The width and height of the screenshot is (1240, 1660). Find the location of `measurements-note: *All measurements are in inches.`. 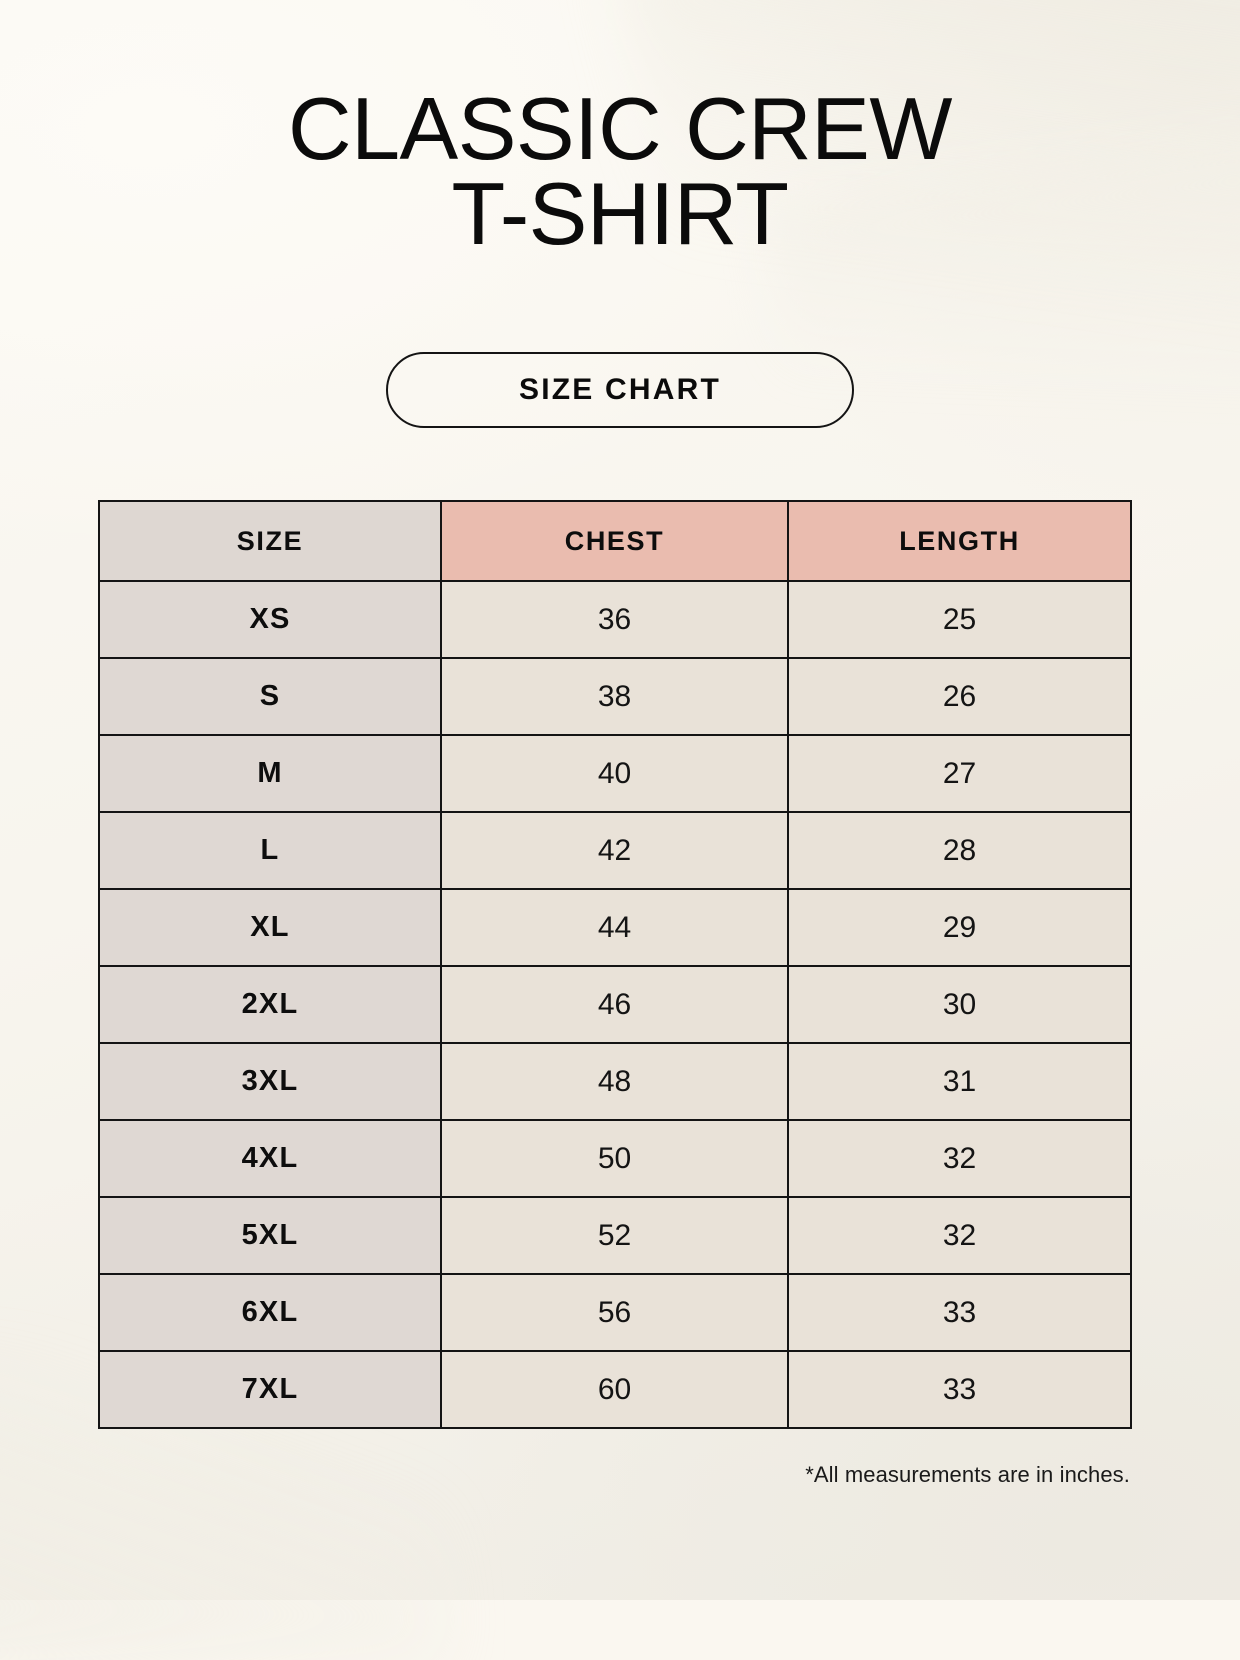

measurements-note: *All measurements are in inches. is located at coordinates (967, 1474).